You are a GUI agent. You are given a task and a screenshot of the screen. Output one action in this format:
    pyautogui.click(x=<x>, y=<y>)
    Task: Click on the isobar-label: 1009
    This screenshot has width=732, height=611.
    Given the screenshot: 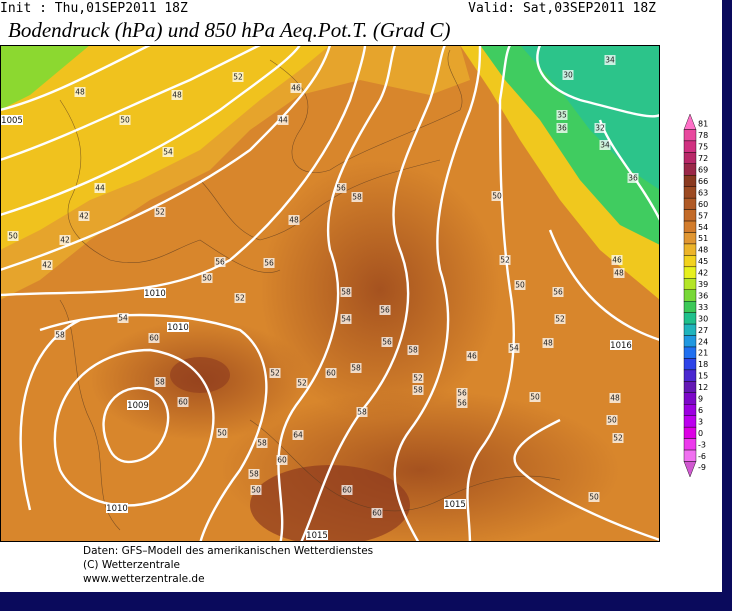 What is the action you would take?
    pyautogui.click(x=138, y=406)
    